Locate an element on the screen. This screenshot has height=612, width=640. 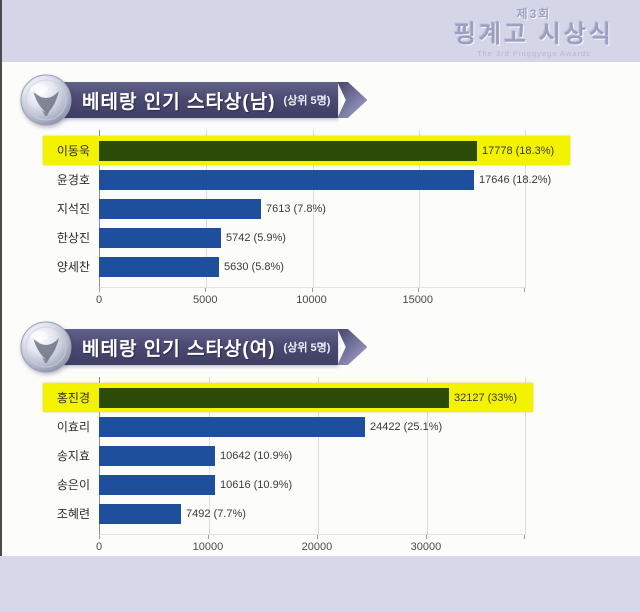
logo-subtitle: The 3rd Pinggyego Awards is located at coordinates (533, 53).